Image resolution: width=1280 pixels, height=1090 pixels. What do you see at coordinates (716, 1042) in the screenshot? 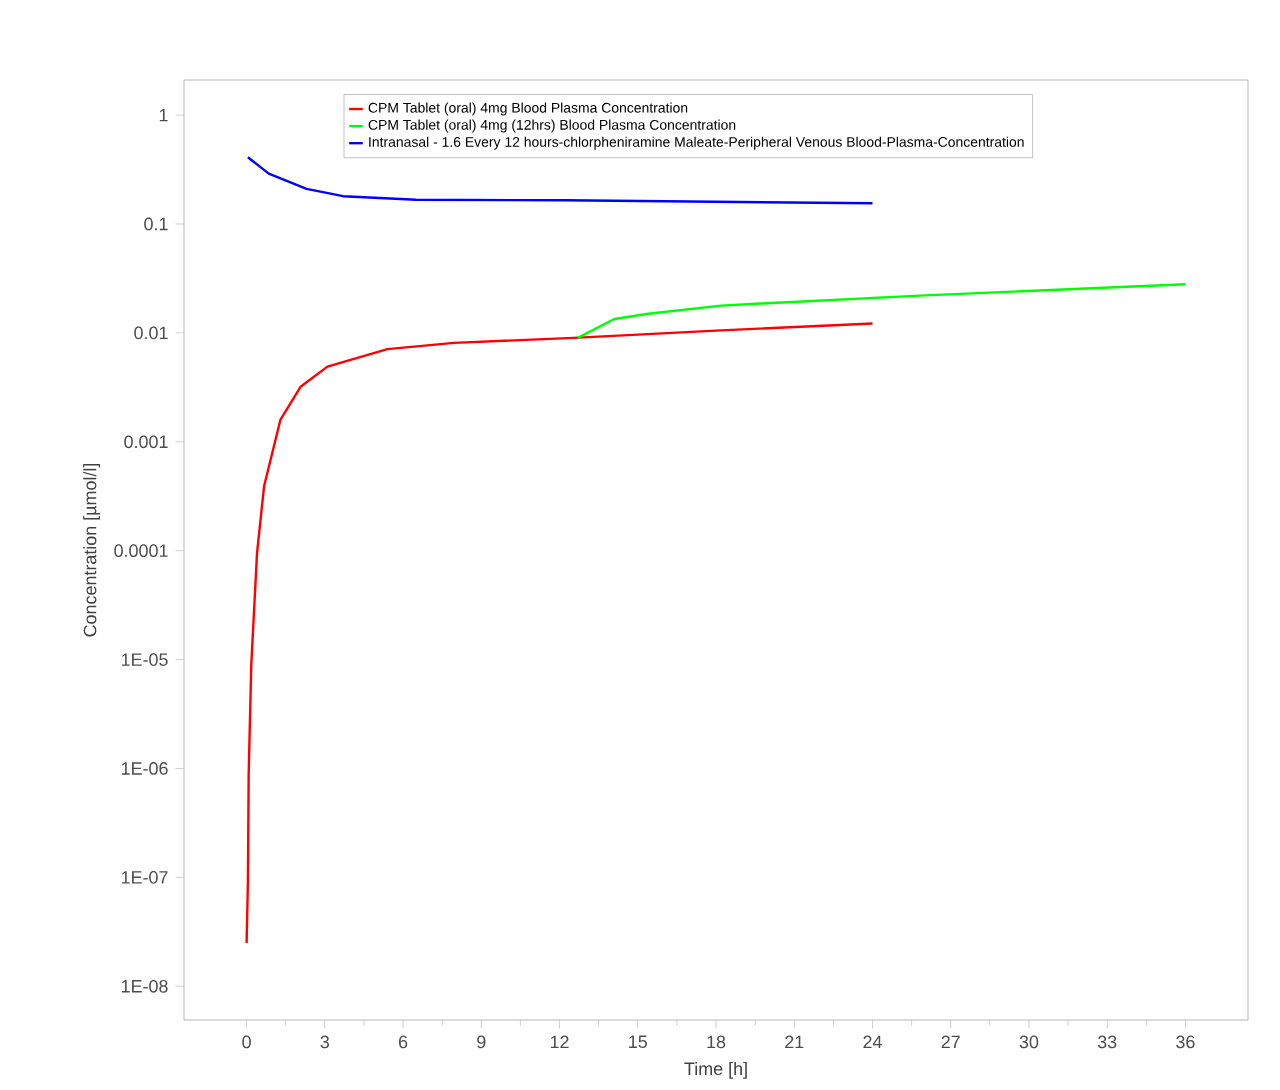
I see `x-tick-label: 18` at bounding box center [716, 1042].